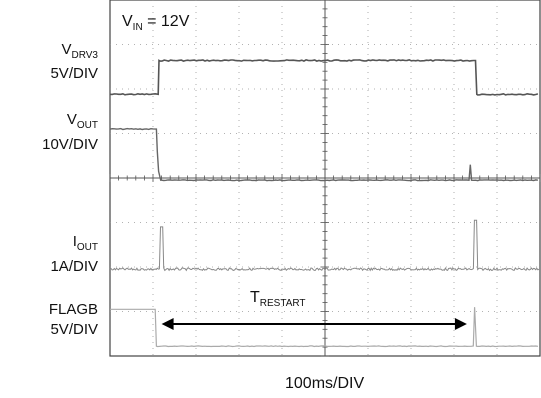  Describe the element at coordinates (156, 23) in the screenshot. I see `condition-label: VIN = 12V` at that location.